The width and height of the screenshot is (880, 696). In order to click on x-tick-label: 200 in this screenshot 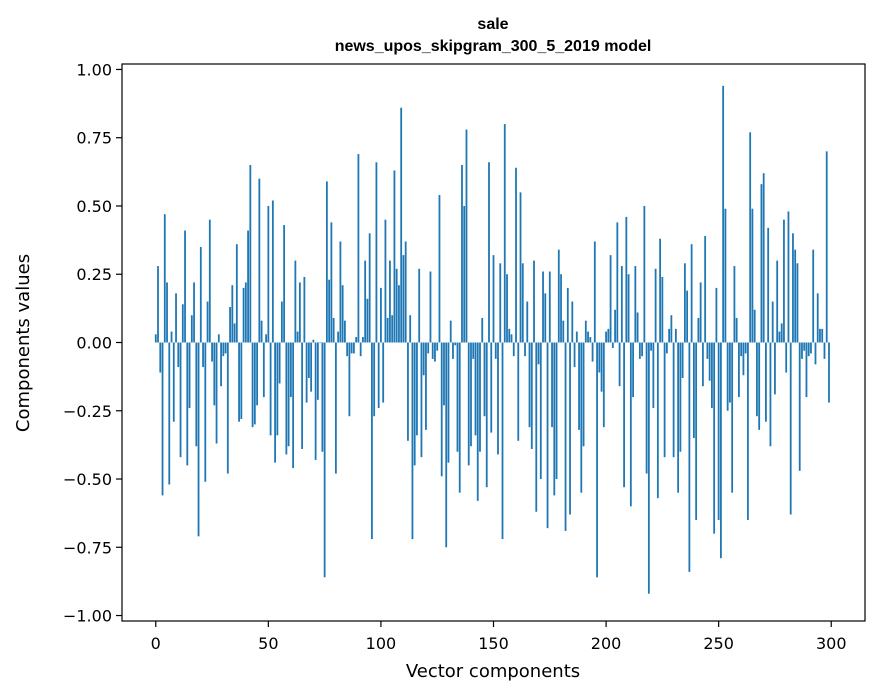, I will do `click(606, 643)`.